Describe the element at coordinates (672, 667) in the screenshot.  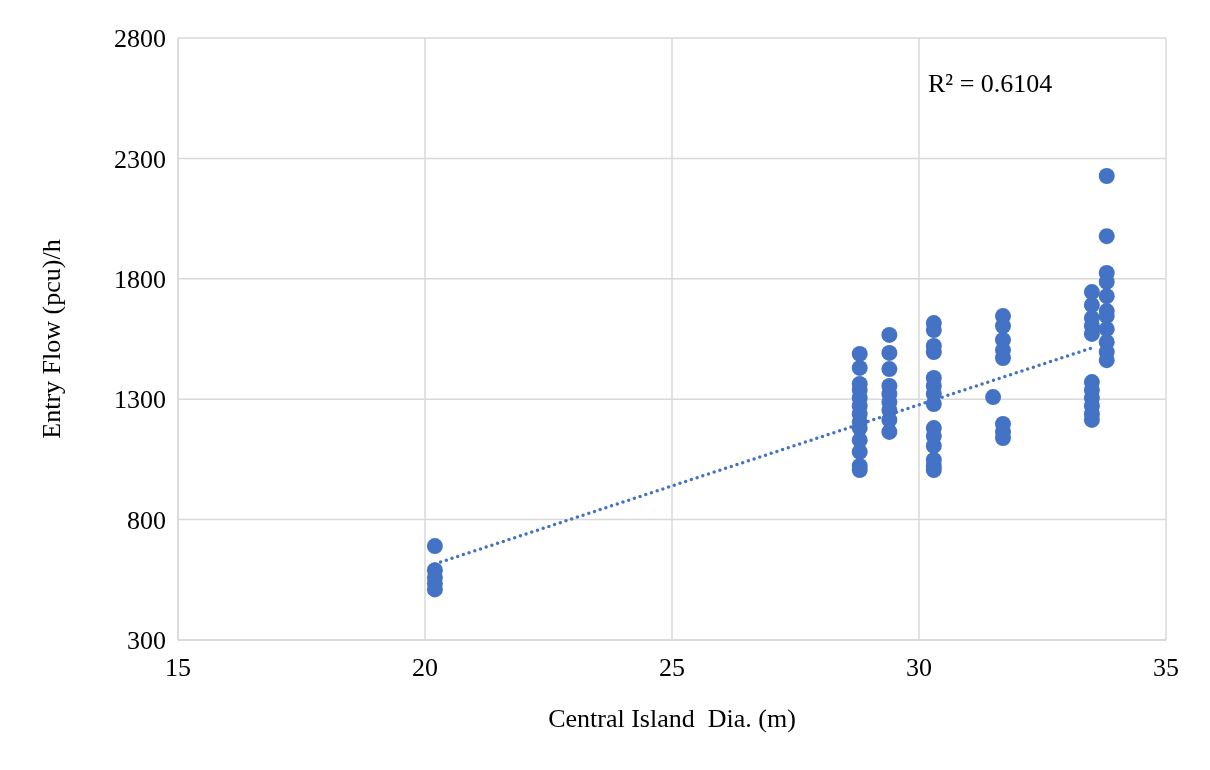
I see `x-tick-label: 25` at that location.